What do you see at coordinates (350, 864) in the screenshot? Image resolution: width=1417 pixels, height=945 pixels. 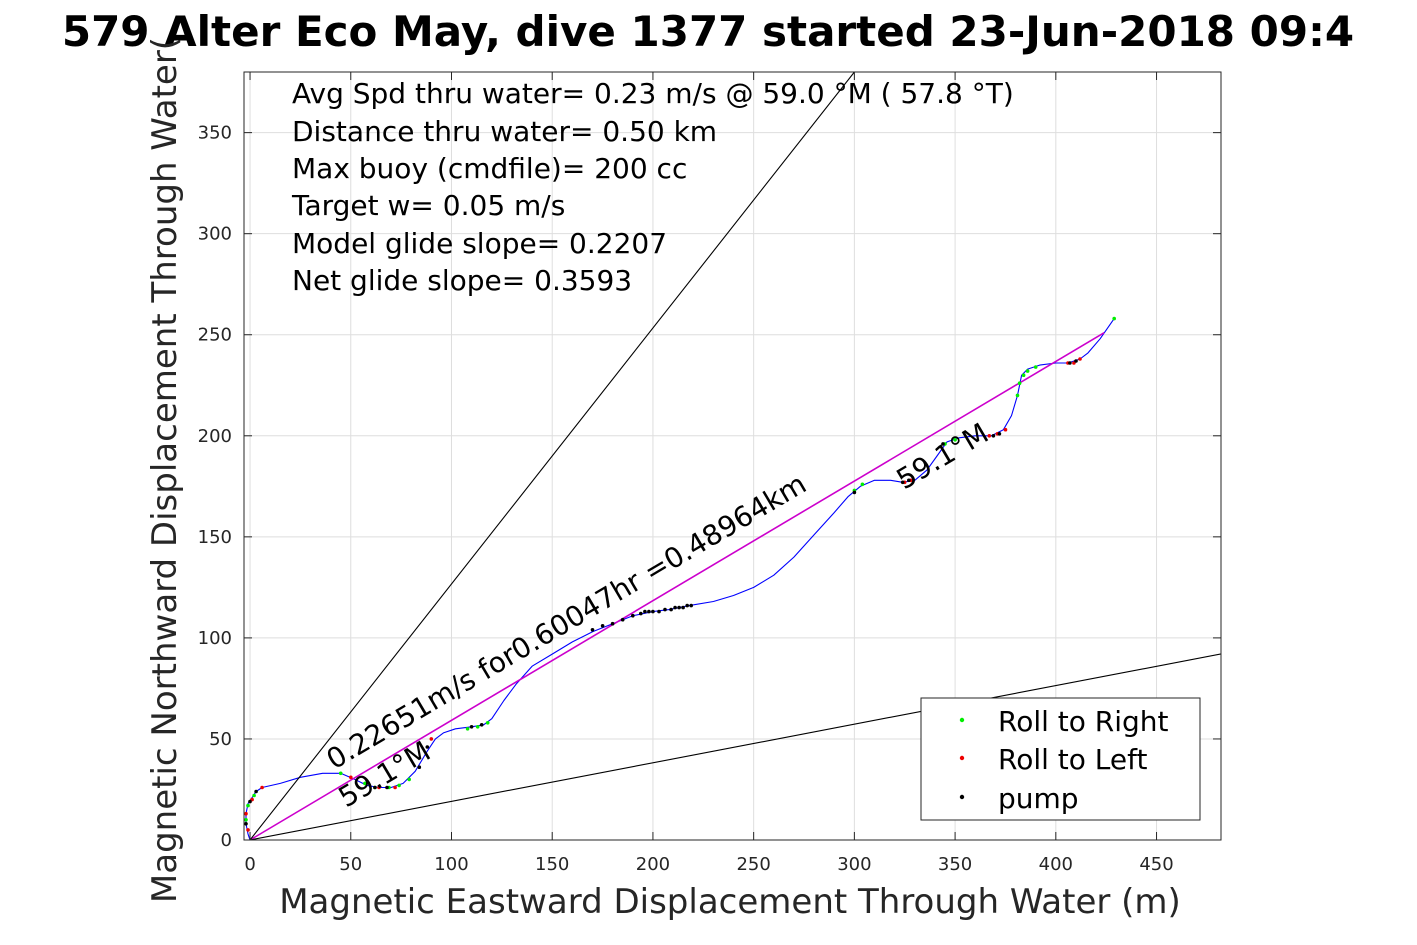 I see `x-tick-label: 50` at bounding box center [350, 864].